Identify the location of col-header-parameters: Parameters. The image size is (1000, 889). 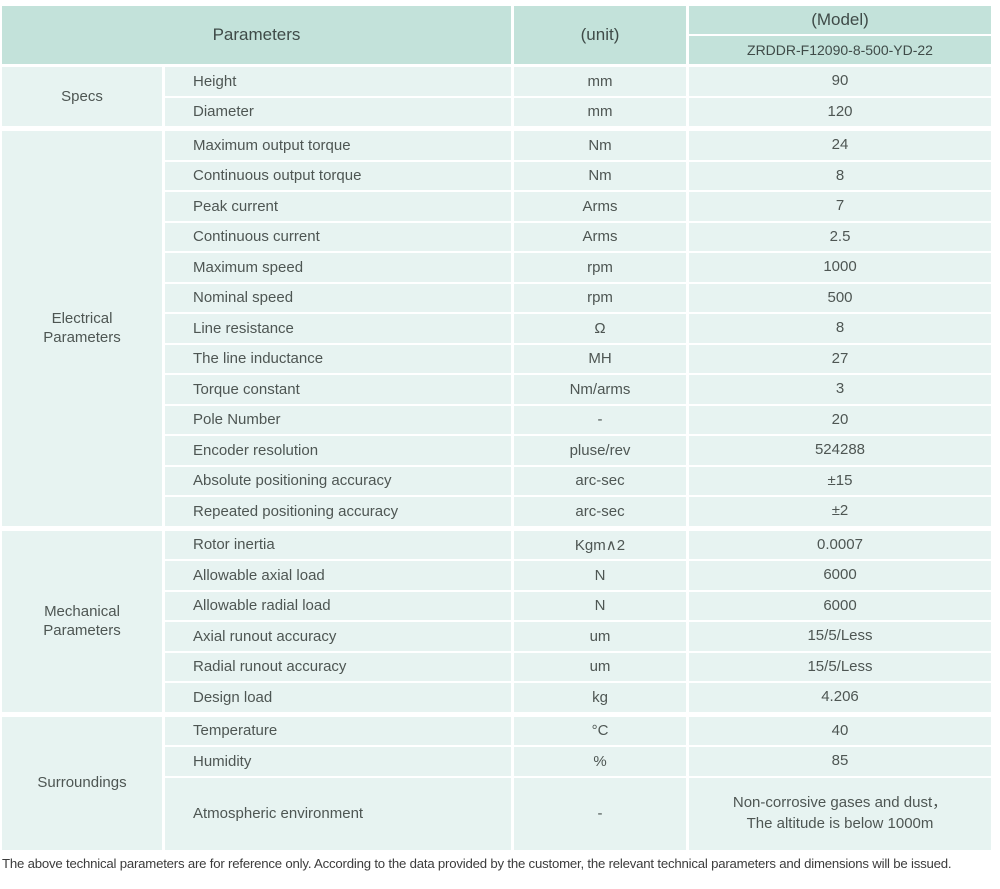
(256, 35).